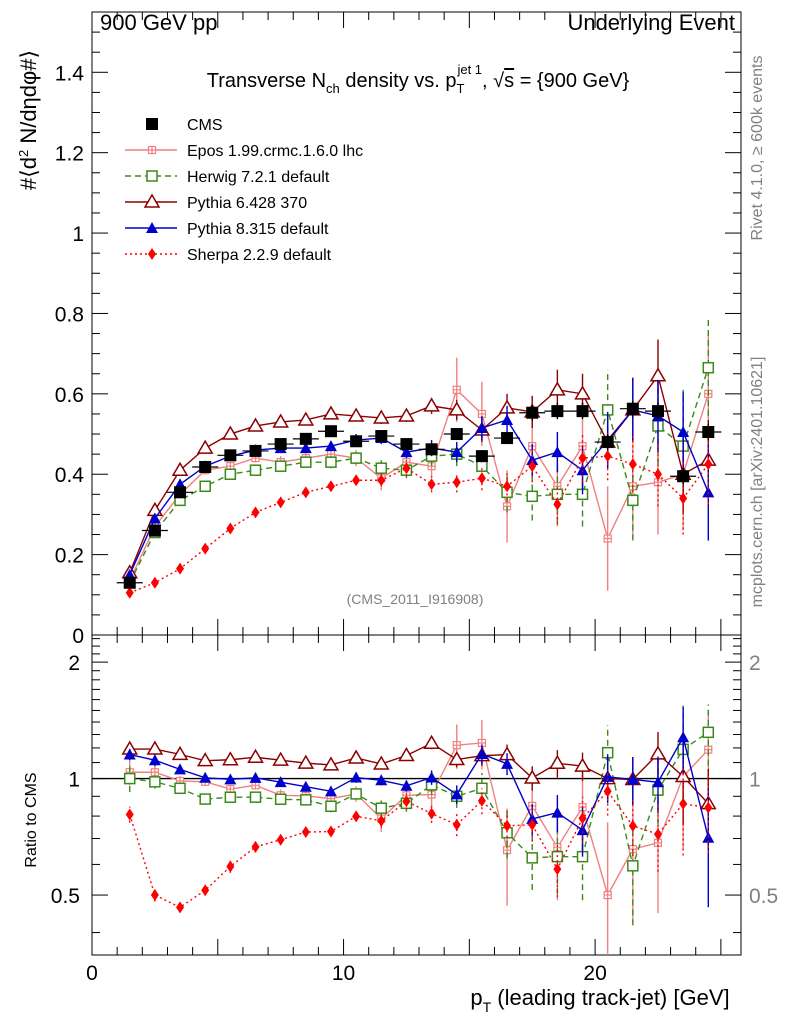 This screenshot has width=786, height=1024. What do you see at coordinates (78, 636) in the screenshot?
I see `main-y-tick-label: 0` at bounding box center [78, 636].